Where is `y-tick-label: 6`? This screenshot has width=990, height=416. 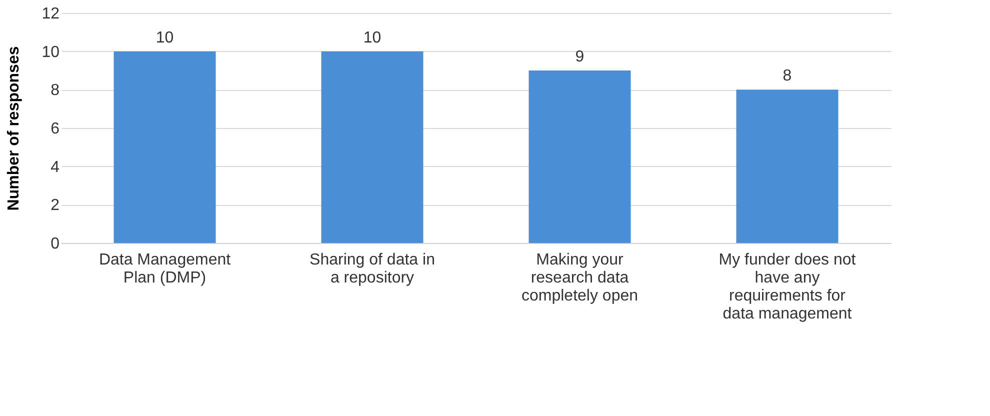
y-tick-label: 6 is located at coordinates (55, 129).